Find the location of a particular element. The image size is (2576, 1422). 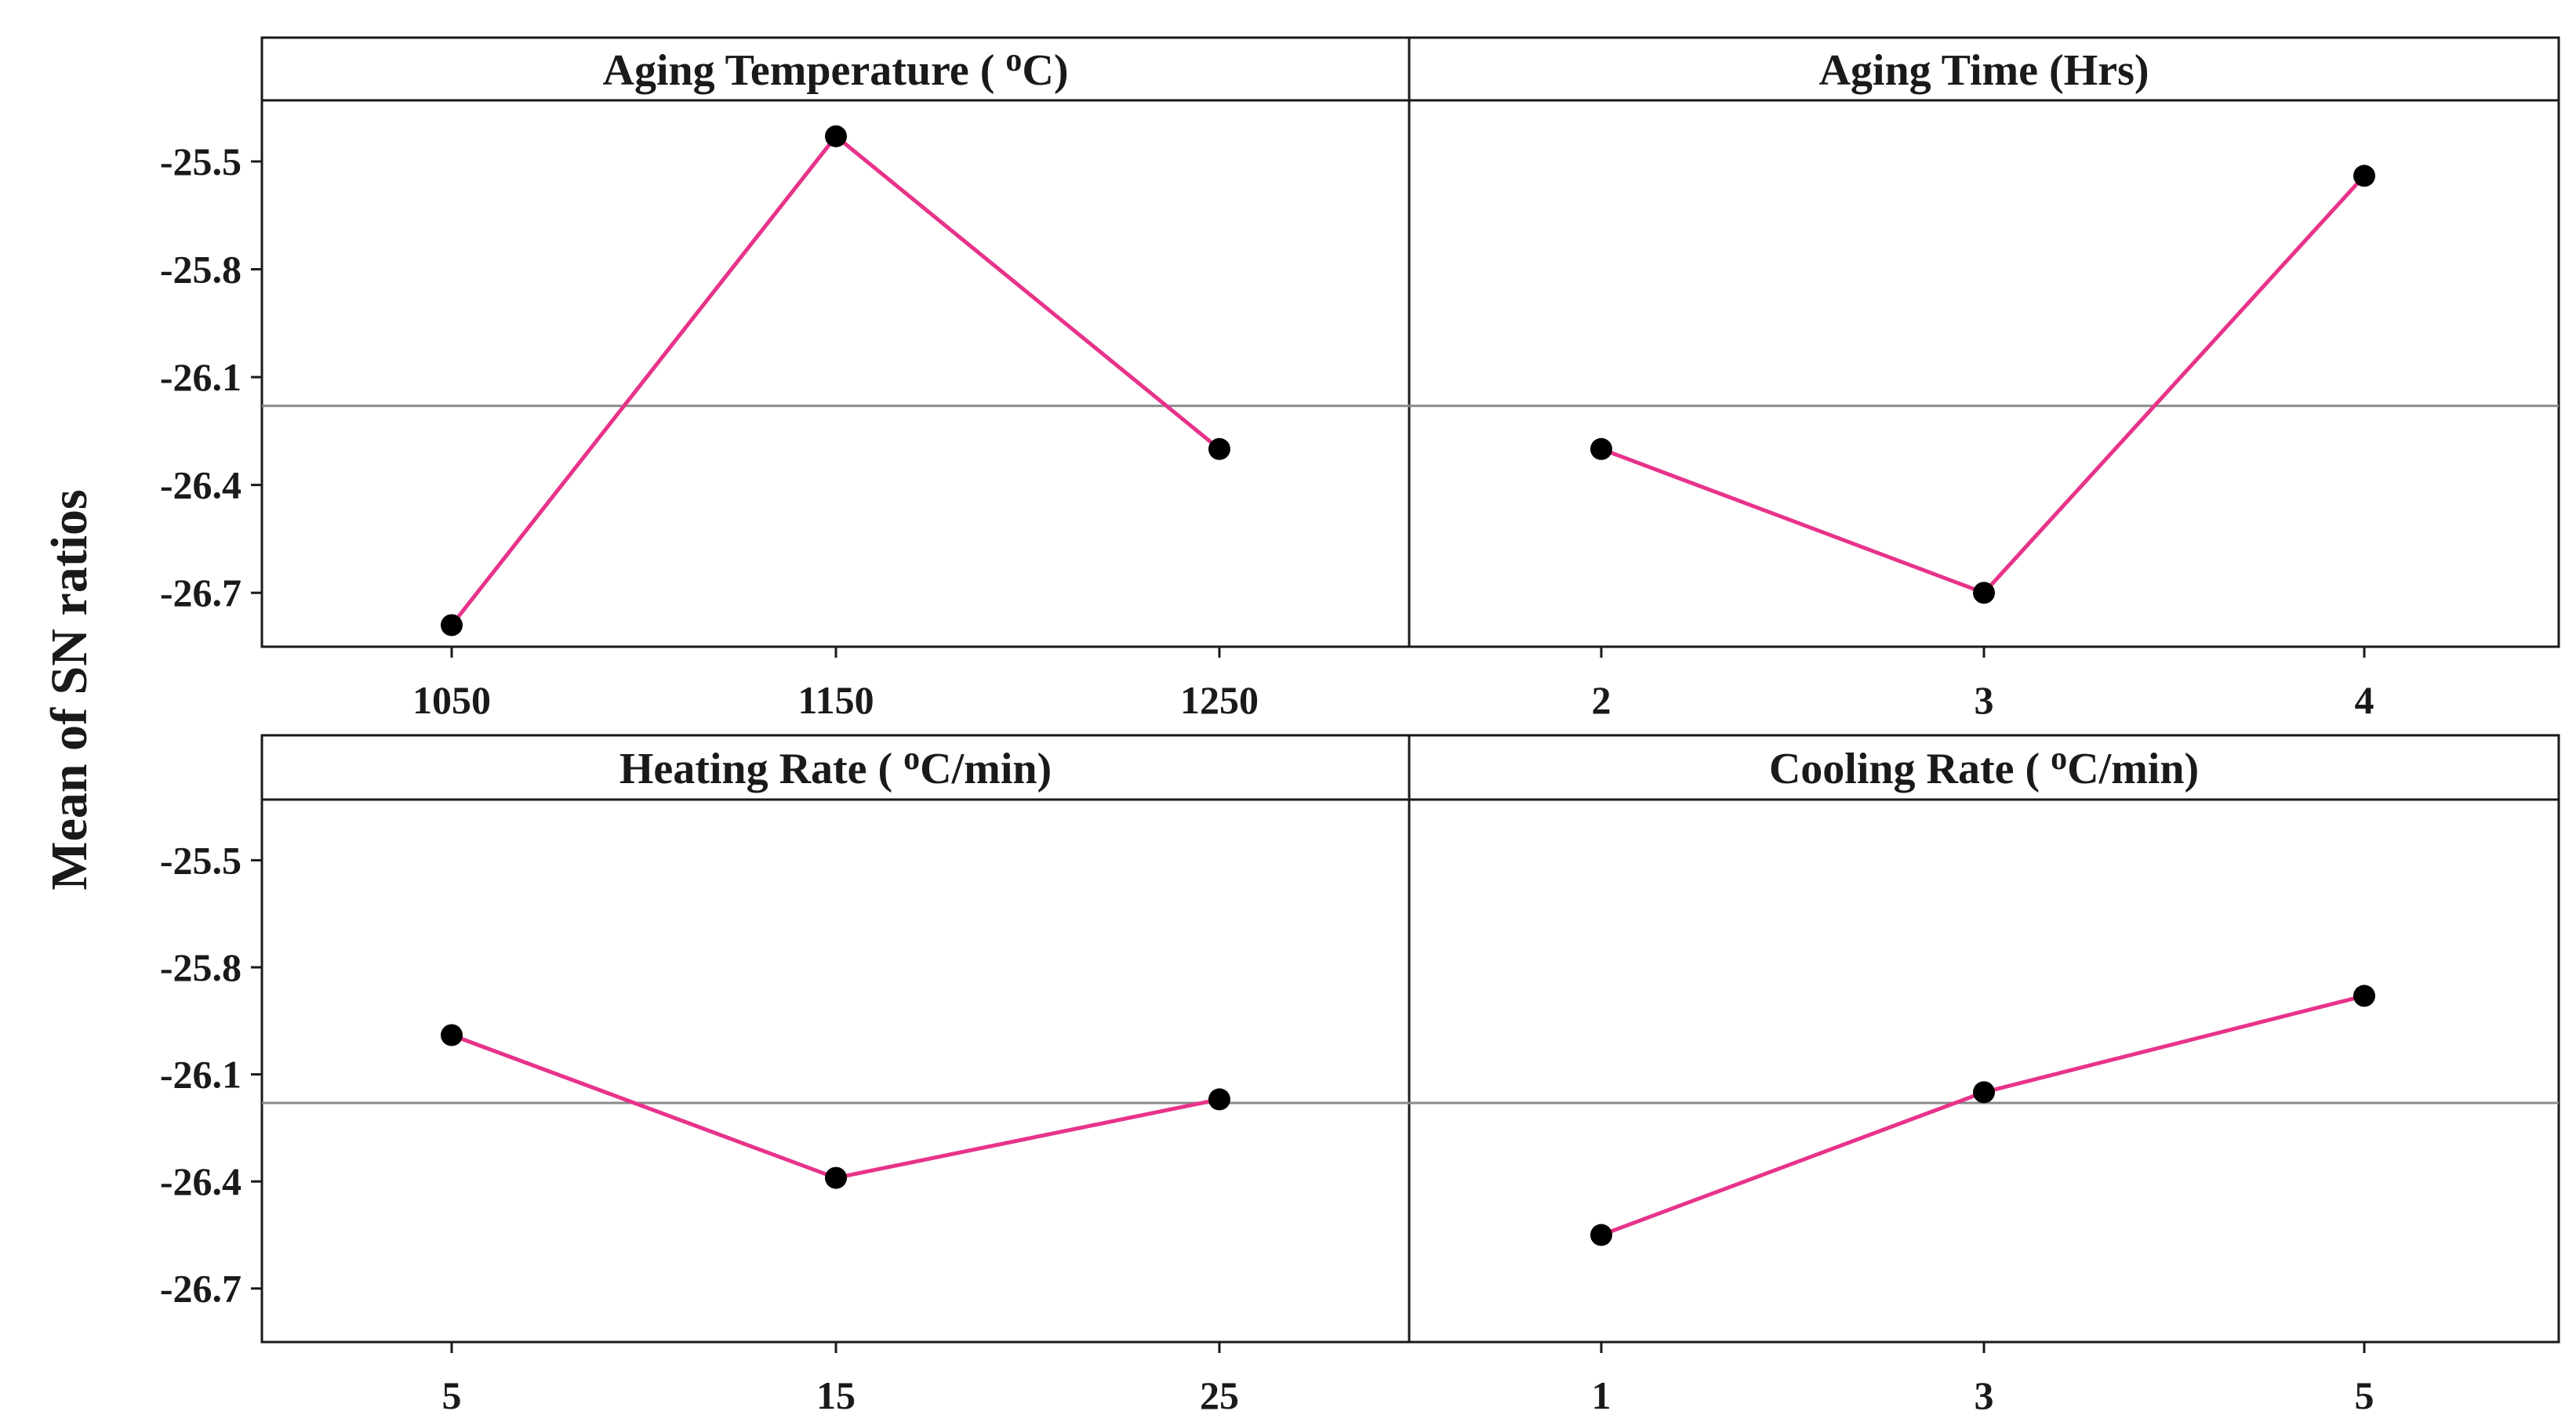

panel-title: Aging Temperature ( oC) is located at coordinates (836, 68).